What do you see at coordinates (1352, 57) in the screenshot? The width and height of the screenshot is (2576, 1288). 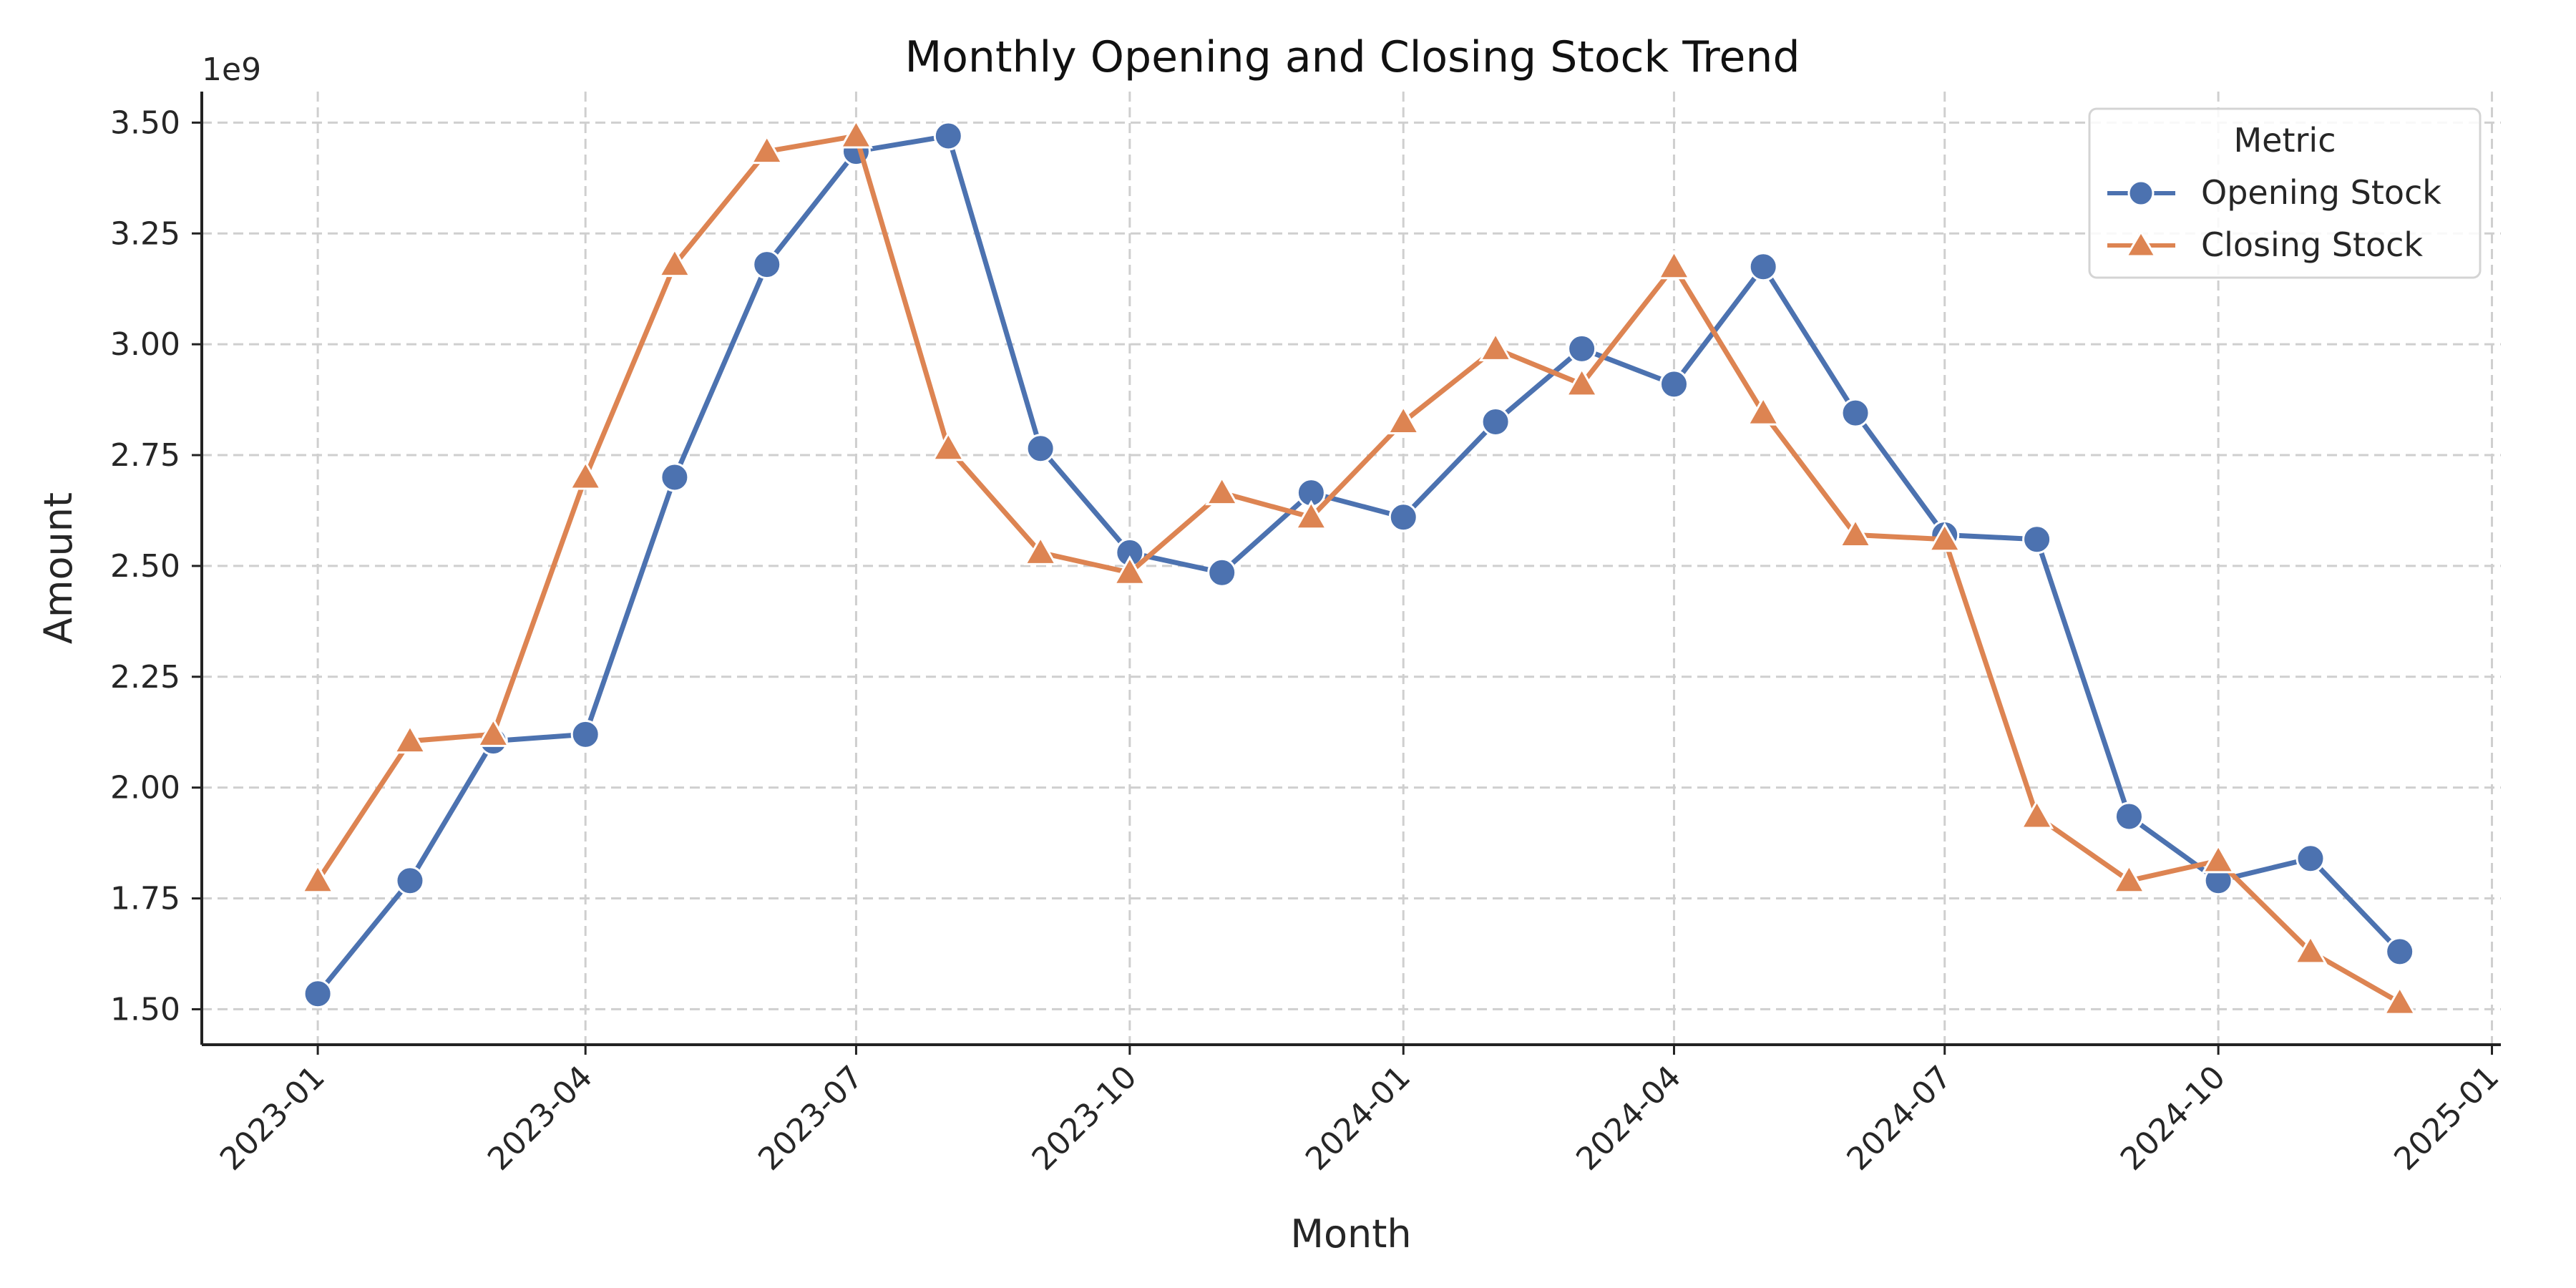 I see `chart-title: Monthly Opening and Closing Stock Trend` at bounding box center [1352, 57].